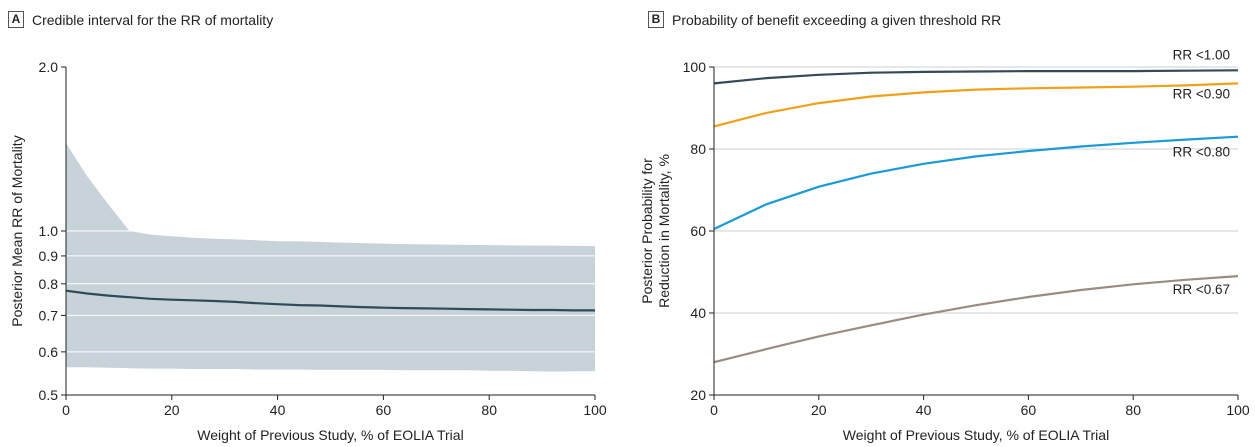 This screenshot has height=447, width=1255. I want to click on y-tick-label-1: 0.6, so click(49, 352).